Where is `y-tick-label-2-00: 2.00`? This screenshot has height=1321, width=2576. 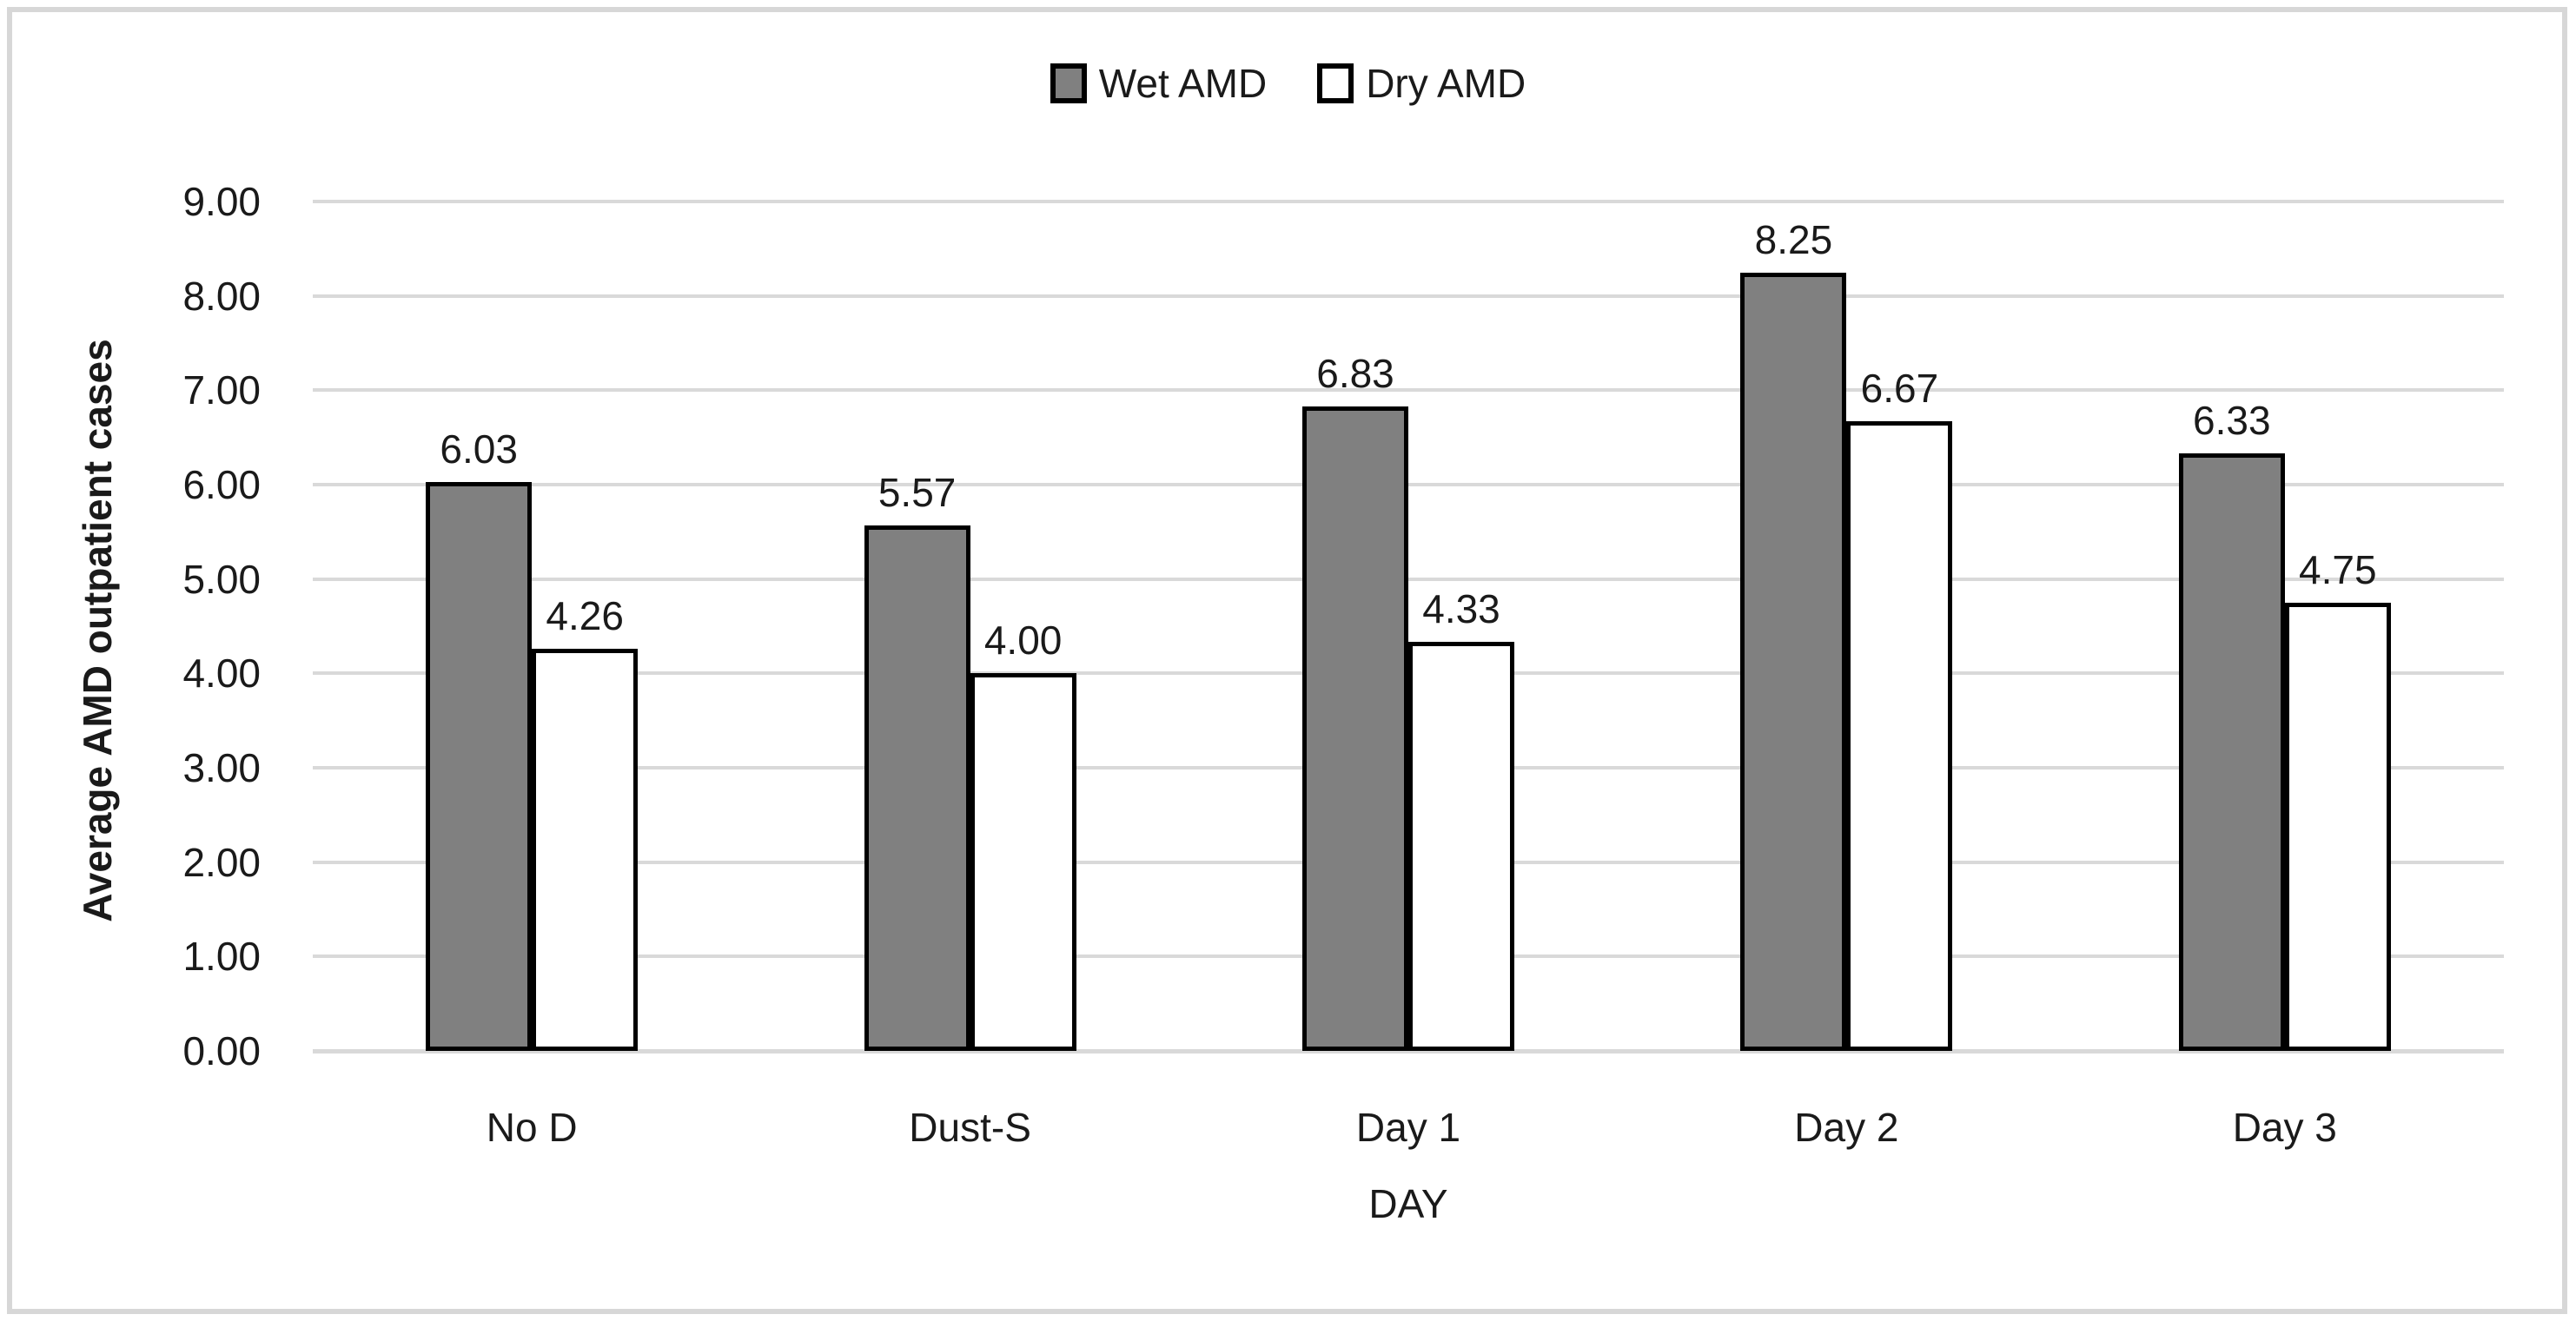 y-tick-label-2-00: 2.00 is located at coordinates (221, 862).